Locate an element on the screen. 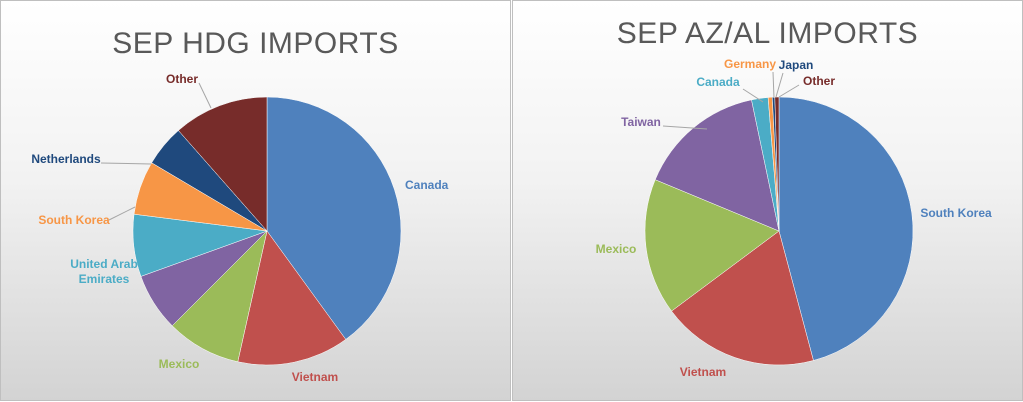 This screenshot has height=402, width=1023. slice-canada is located at coordinates (334, 218).